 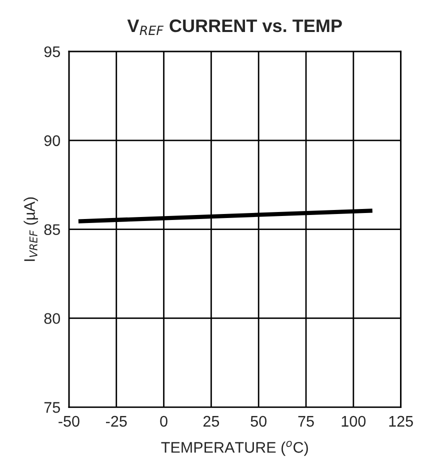 I want to click on x-tick-label: 125, so click(x=401, y=421).